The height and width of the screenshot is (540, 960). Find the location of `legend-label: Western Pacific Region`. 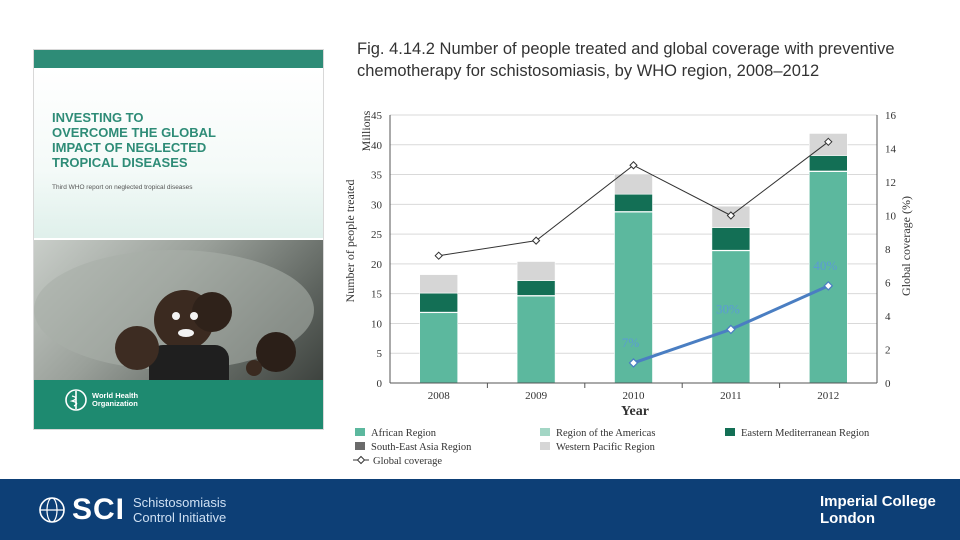

legend-label: Western Pacific Region is located at coordinates (606, 447).